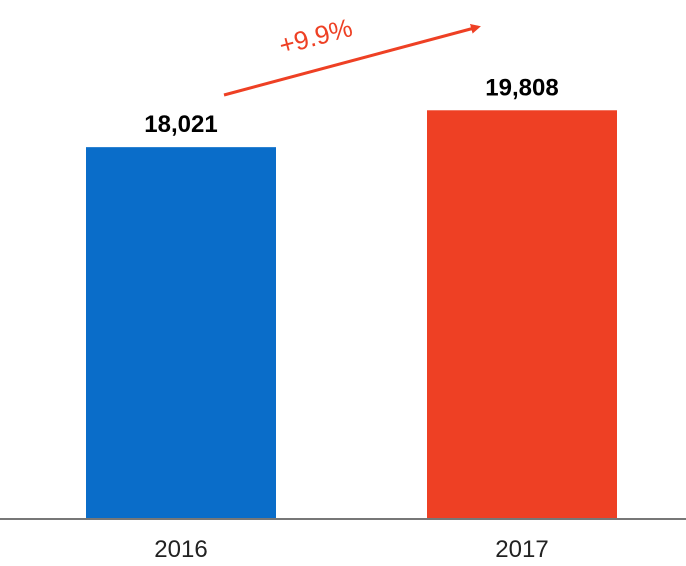 This screenshot has height=566, width=686. I want to click on growth-annotation: +9.9%, so click(352, 54).